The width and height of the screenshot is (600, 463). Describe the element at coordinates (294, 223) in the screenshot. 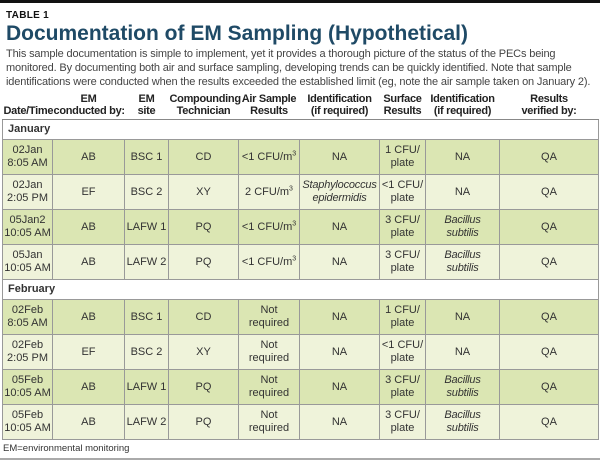

I see `superscript: 3` at that location.